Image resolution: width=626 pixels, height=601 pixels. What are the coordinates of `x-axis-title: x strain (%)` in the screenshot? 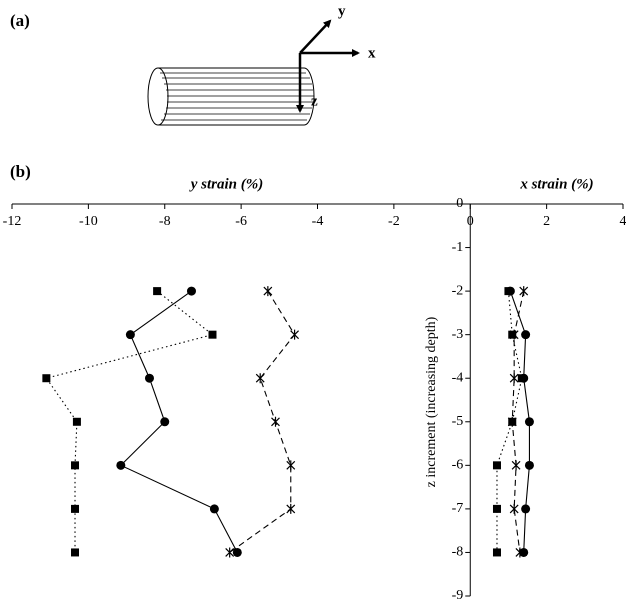 It's located at (556, 184).